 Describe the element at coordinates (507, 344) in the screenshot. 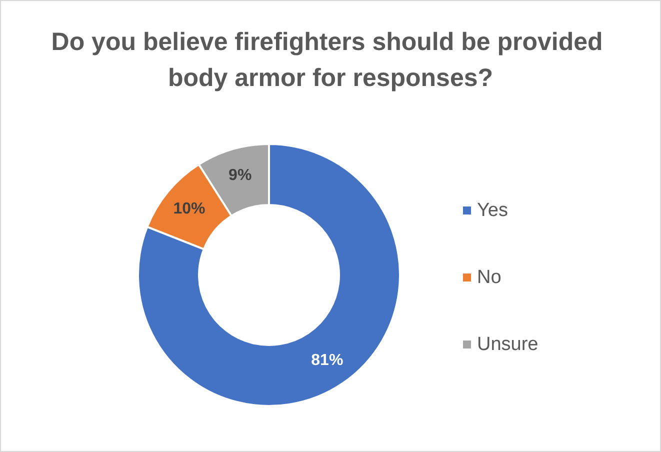

I see `legend-label: Unsure` at that location.